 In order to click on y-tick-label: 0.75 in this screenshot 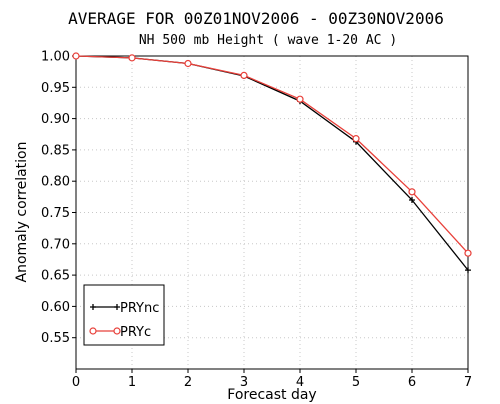, I will do `click(55, 213)`.